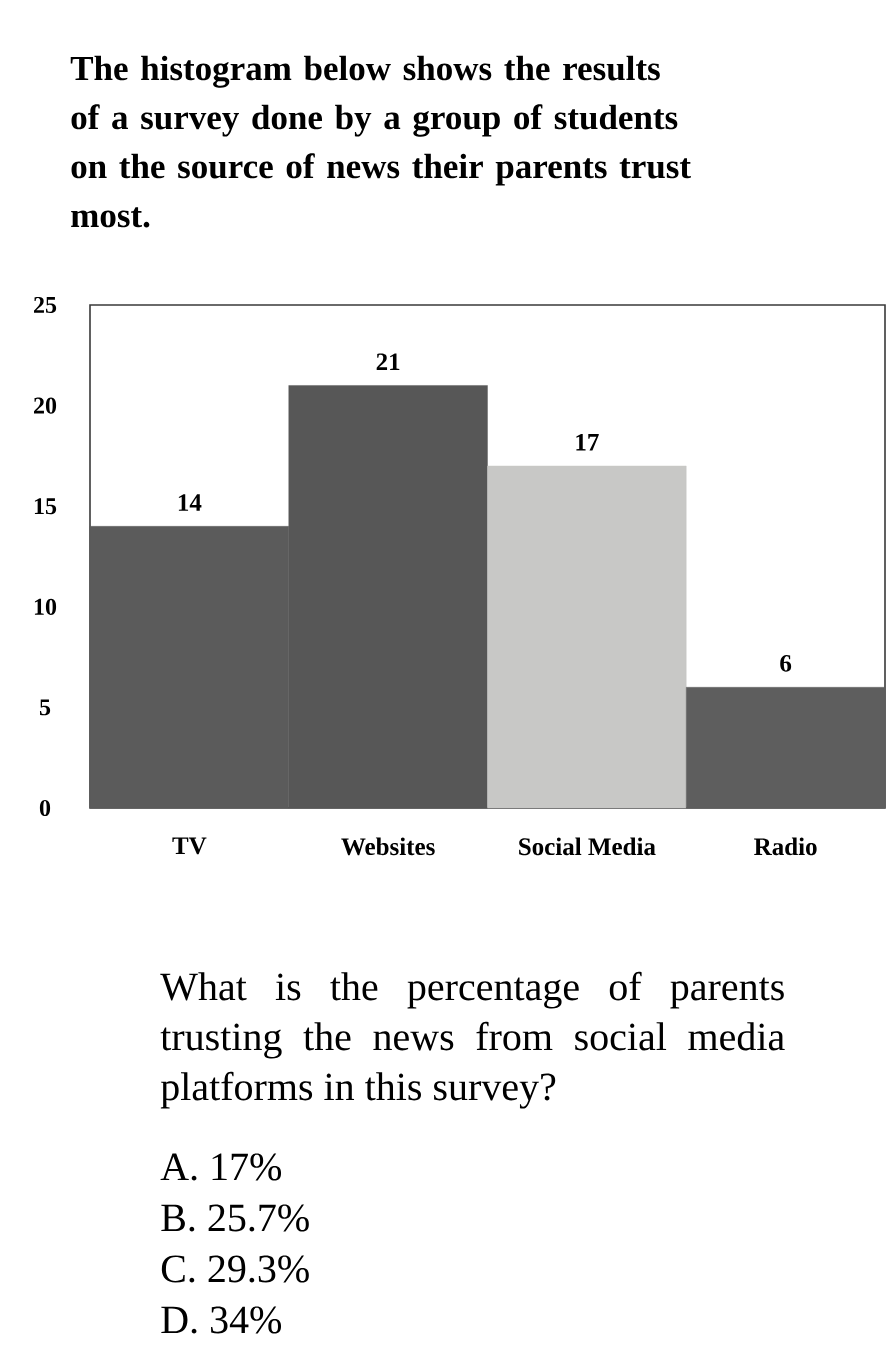  Describe the element at coordinates (45, 606) in the screenshot. I see `y-tick-label: 10` at that location.